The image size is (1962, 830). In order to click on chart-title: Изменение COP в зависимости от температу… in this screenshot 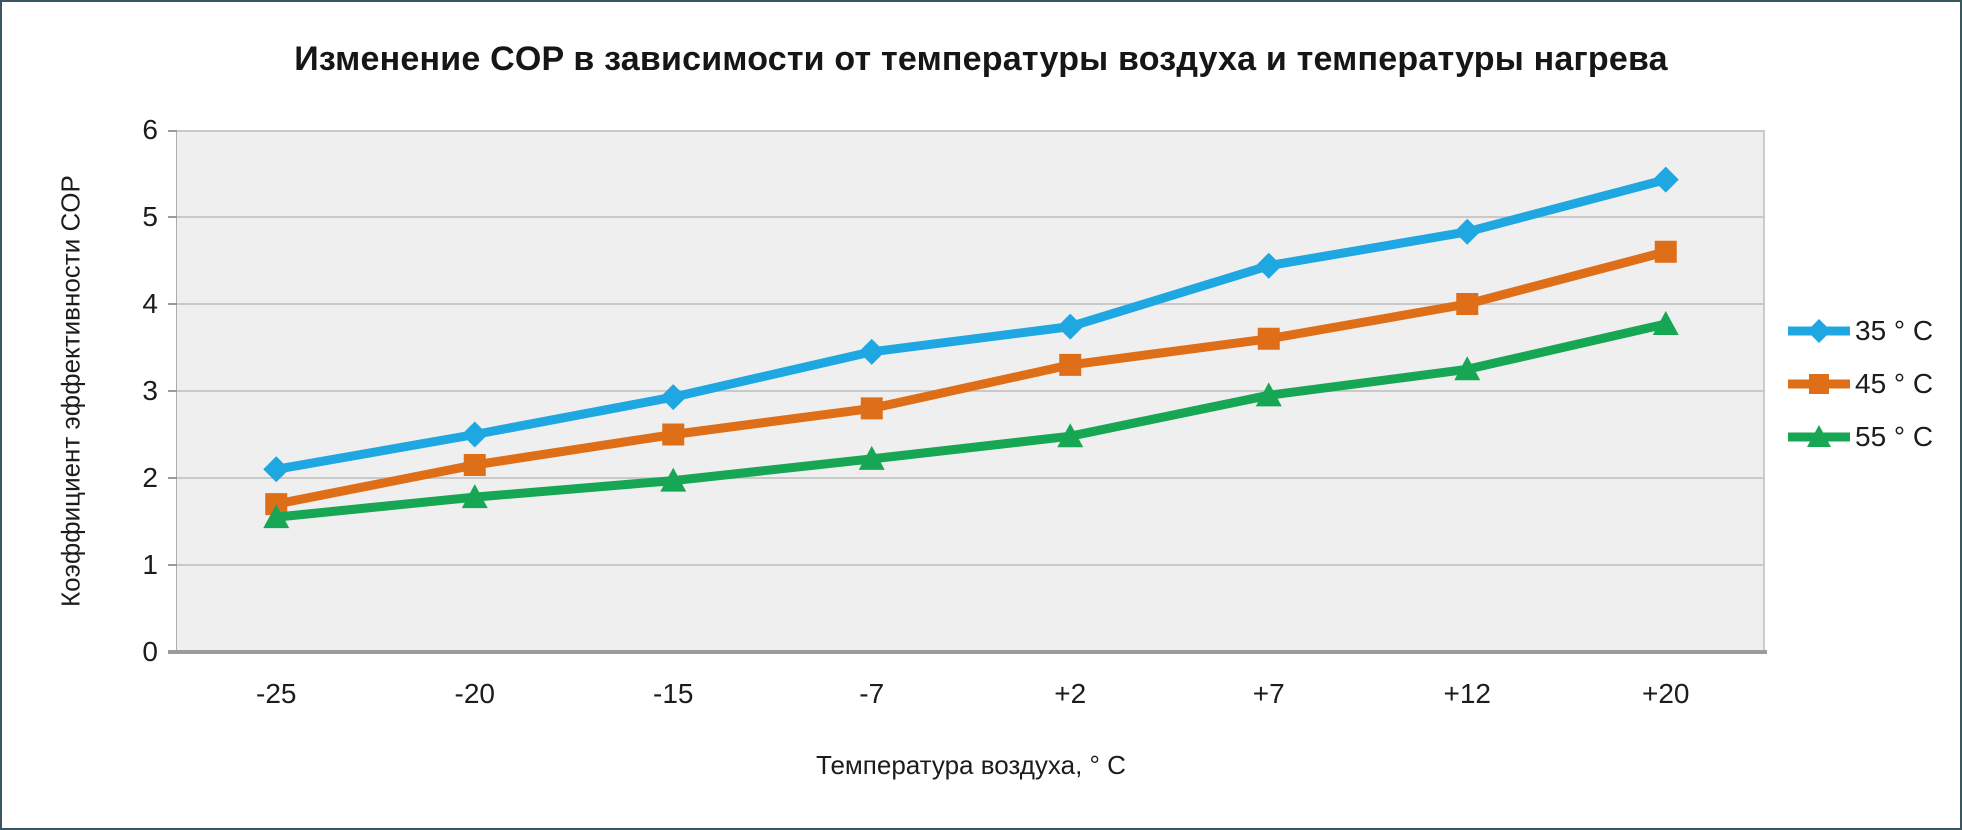, I will do `click(981, 59)`.